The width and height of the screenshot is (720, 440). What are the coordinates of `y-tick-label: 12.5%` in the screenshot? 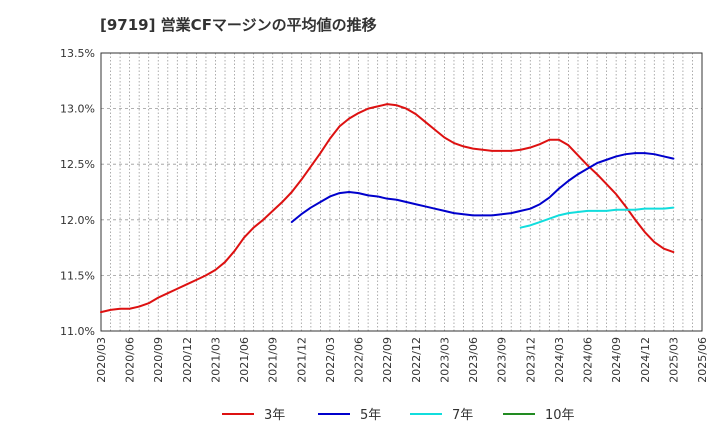 It's located at (77, 164).